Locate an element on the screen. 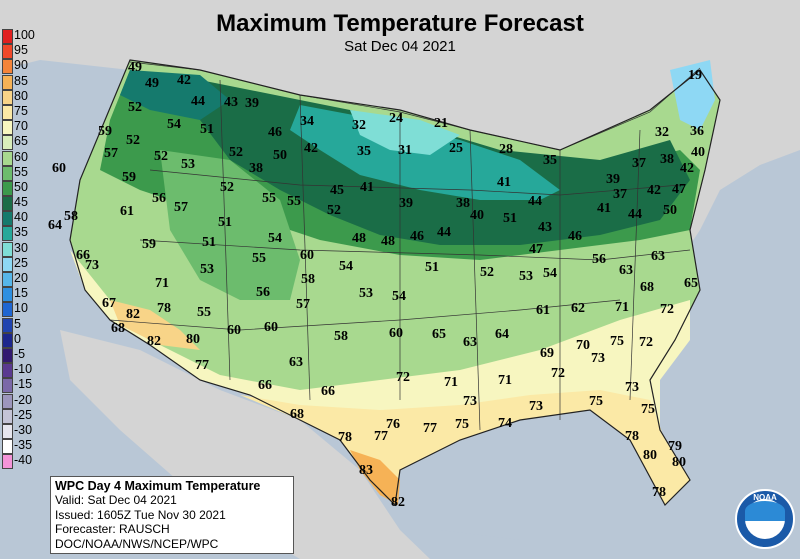 The height and width of the screenshot is (559, 800). legend-label: -25 is located at coordinates (23, 414).